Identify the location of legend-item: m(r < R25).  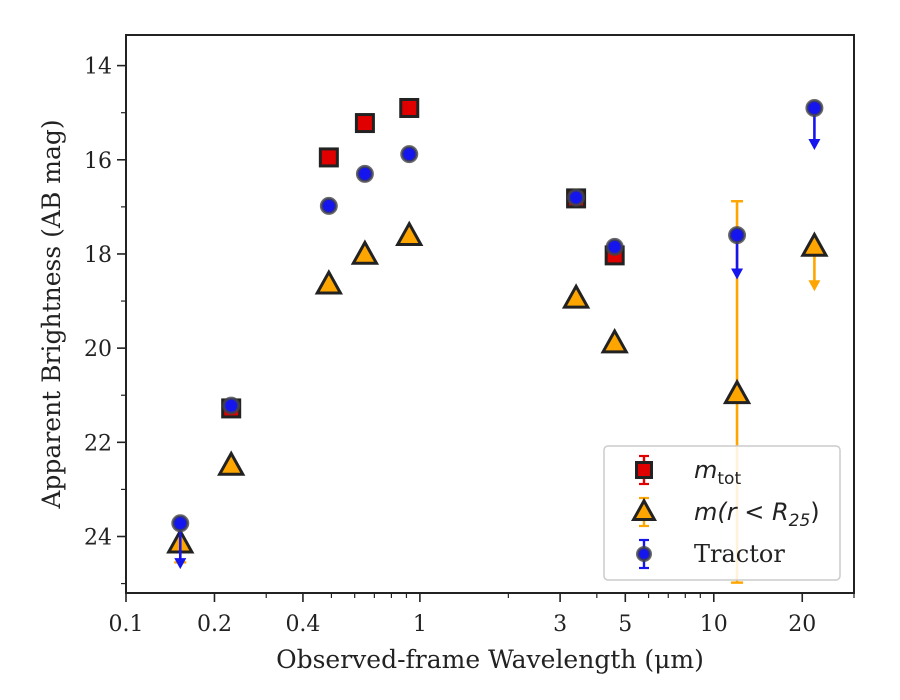
(725, 513).